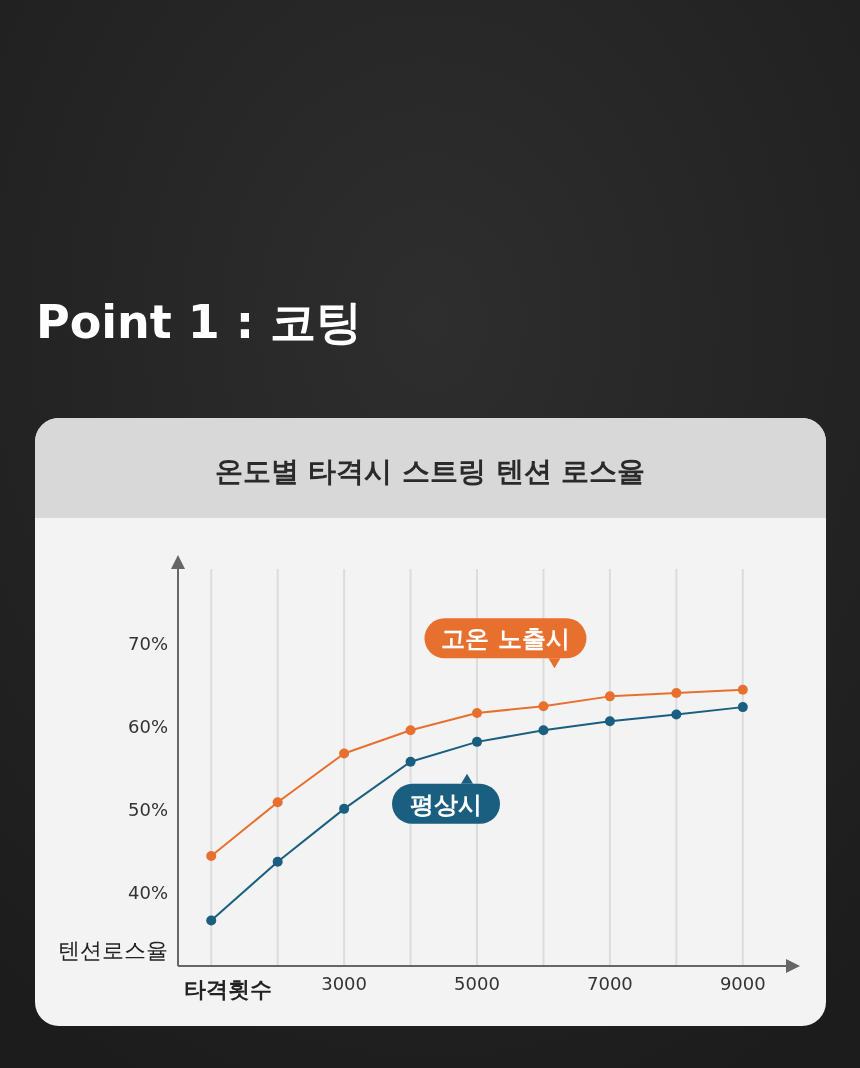 Image resolution: width=860 pixels, height=1068 pixels. What do you see at coordinates (446, 804) in the screenshot?
I see `legend-label: 평상시` at bounding box center [446, 804].